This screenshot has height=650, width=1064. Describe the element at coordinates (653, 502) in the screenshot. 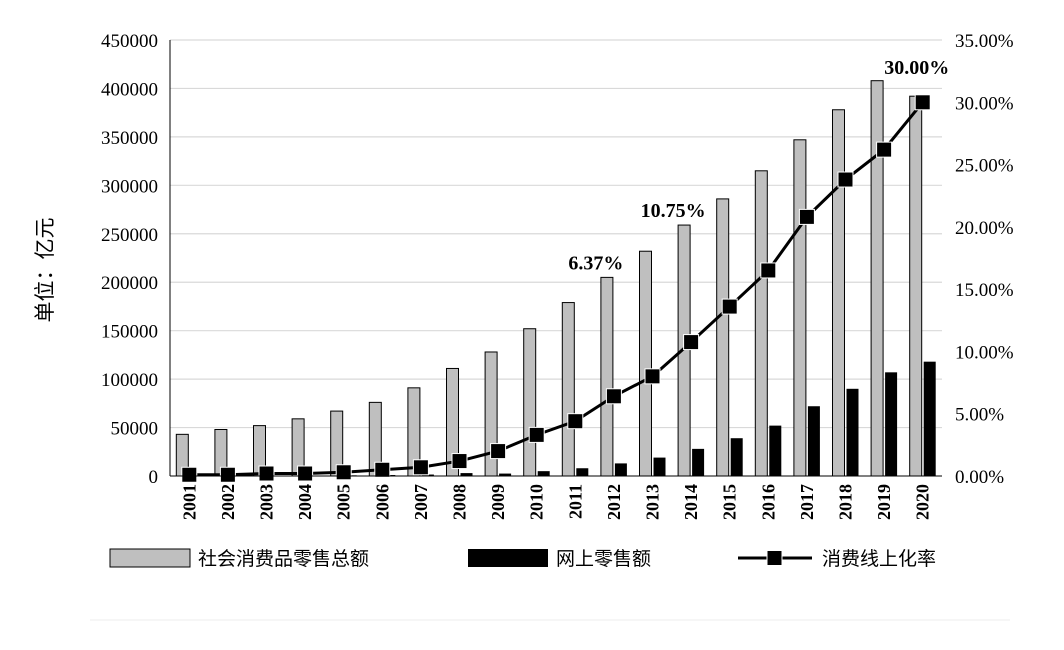

I see `x-tick-label-2013: 2013` at that location.